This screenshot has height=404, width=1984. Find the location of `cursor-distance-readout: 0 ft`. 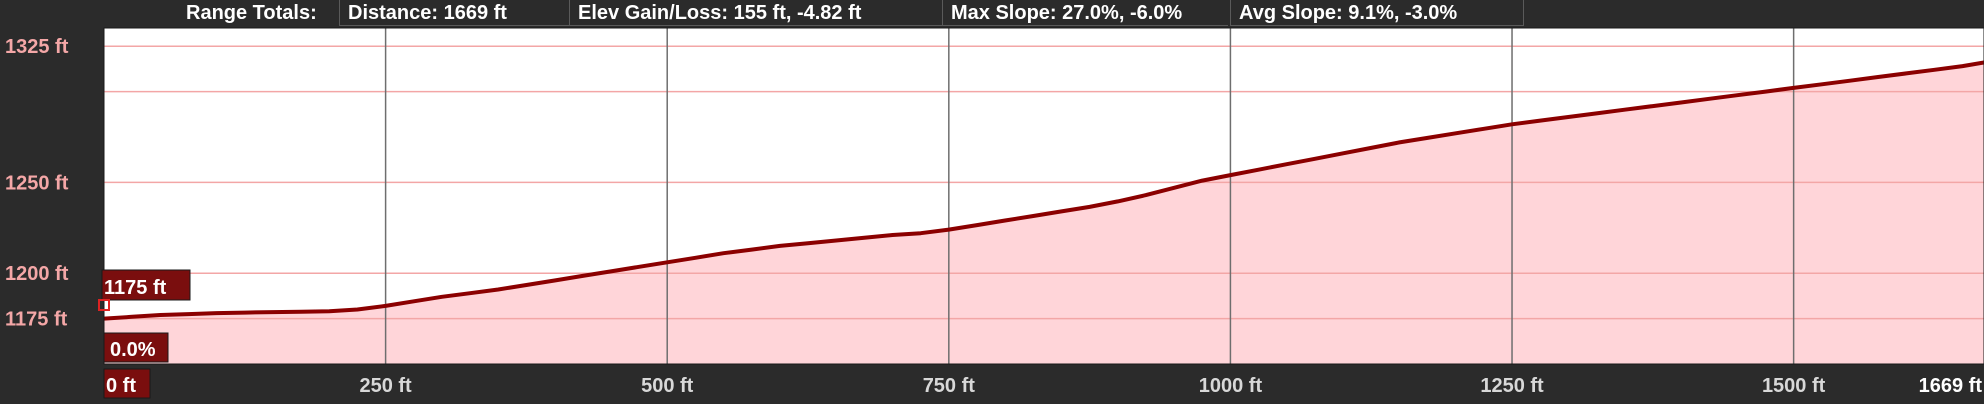

cursor-distance-readout: 0 ft is located at coordinates (127, 383).